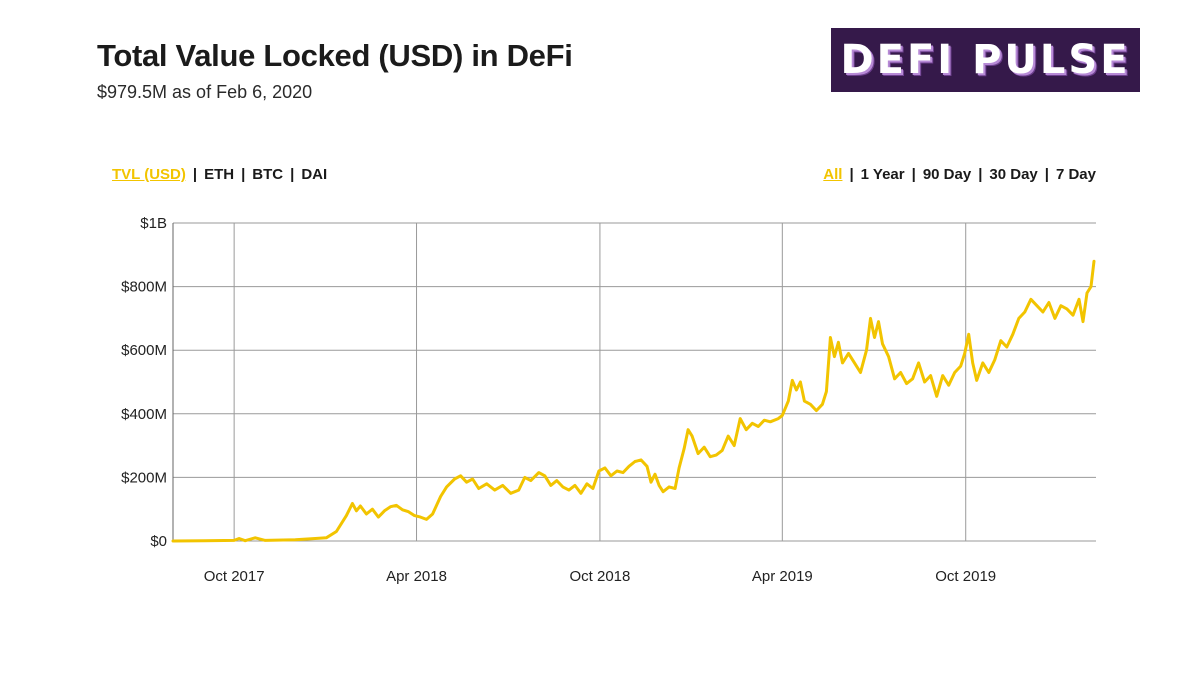 This screenshot has width=1200, height=675. What do you see at coordinates (205, 92) in the screenshot?
I see `chart-subtitle: $979.5M as of Feb 6, 2020` at bounding box center [205, 92].